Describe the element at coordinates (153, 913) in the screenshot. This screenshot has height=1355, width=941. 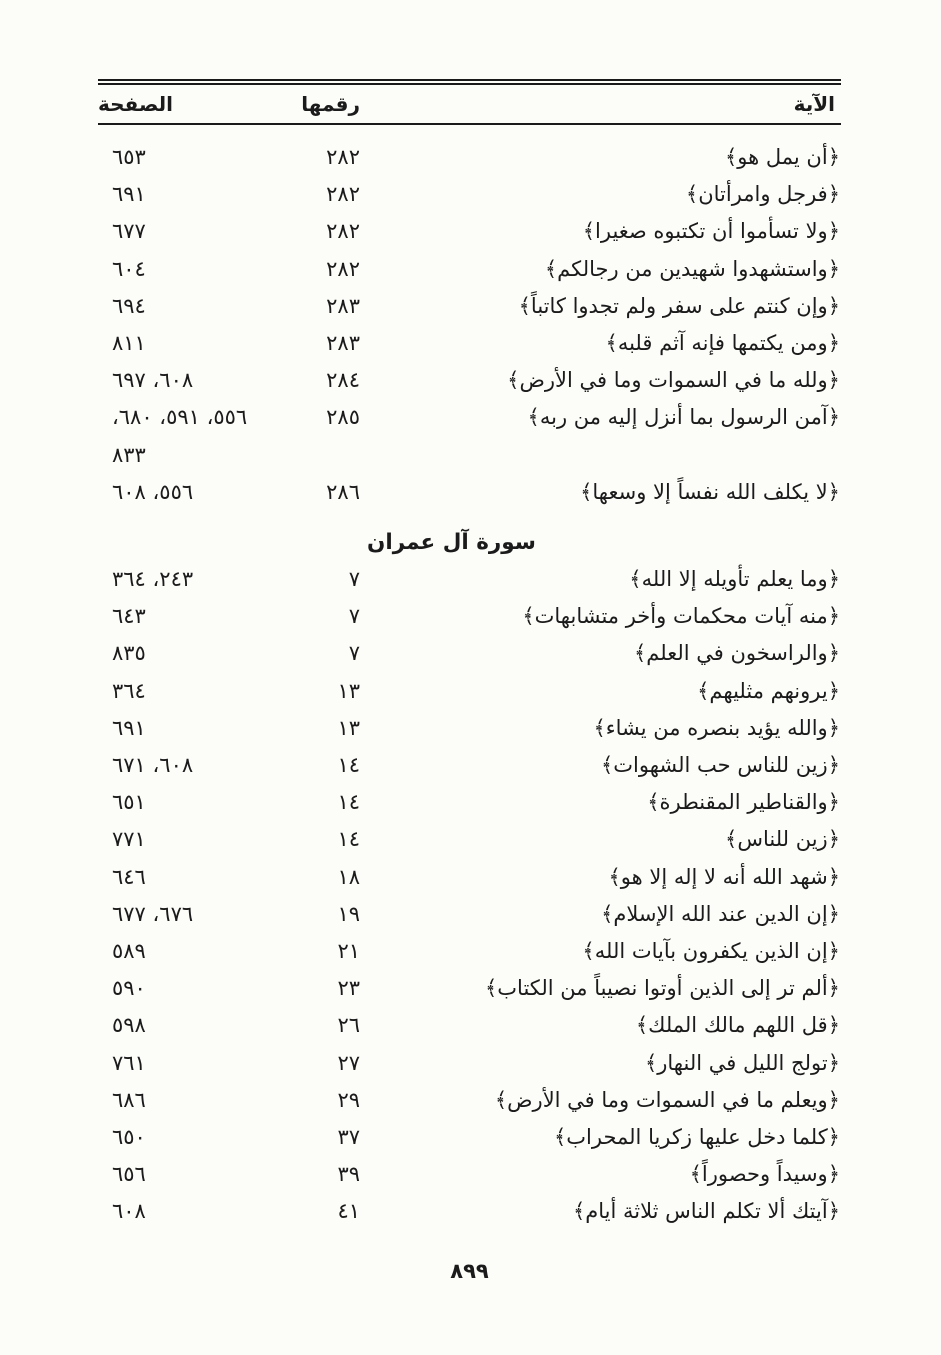
I see `page-numbers: ٦٧٦، ٦٧٧` at that location.